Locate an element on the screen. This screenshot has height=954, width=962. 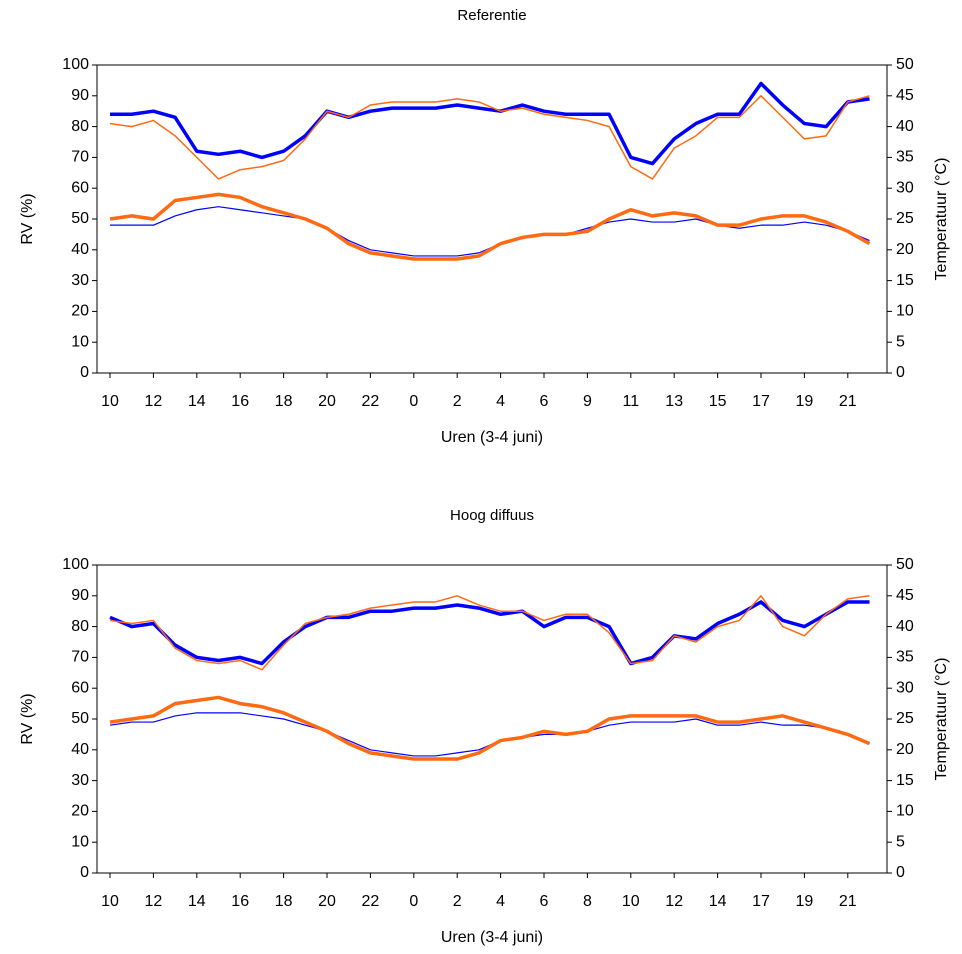
x-tick-label: 13 is located at coordinates (674, 401).